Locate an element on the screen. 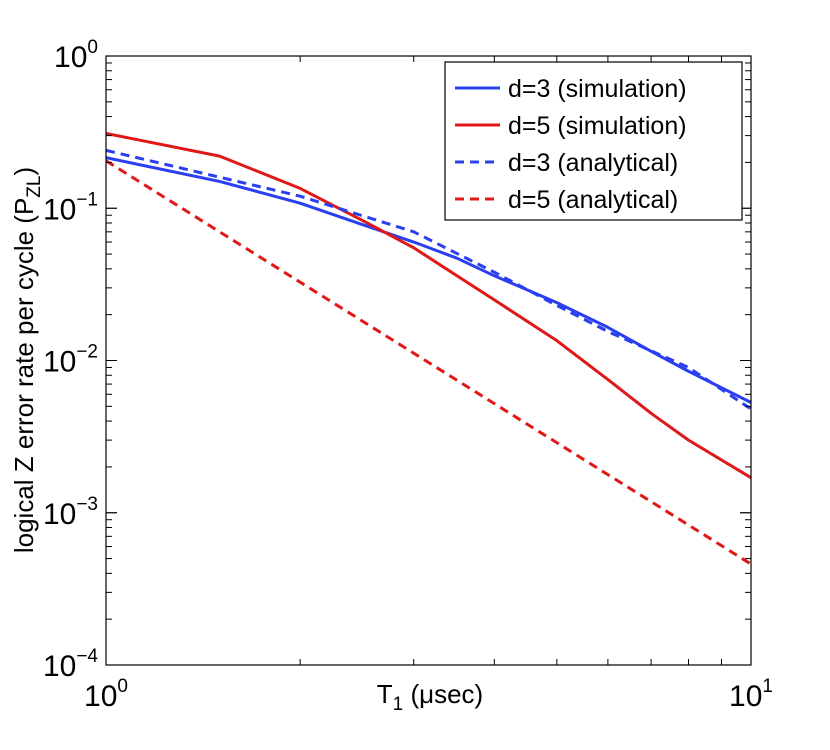  x-axis-label: T1 (μsec) is located at coordinates (430, 697).